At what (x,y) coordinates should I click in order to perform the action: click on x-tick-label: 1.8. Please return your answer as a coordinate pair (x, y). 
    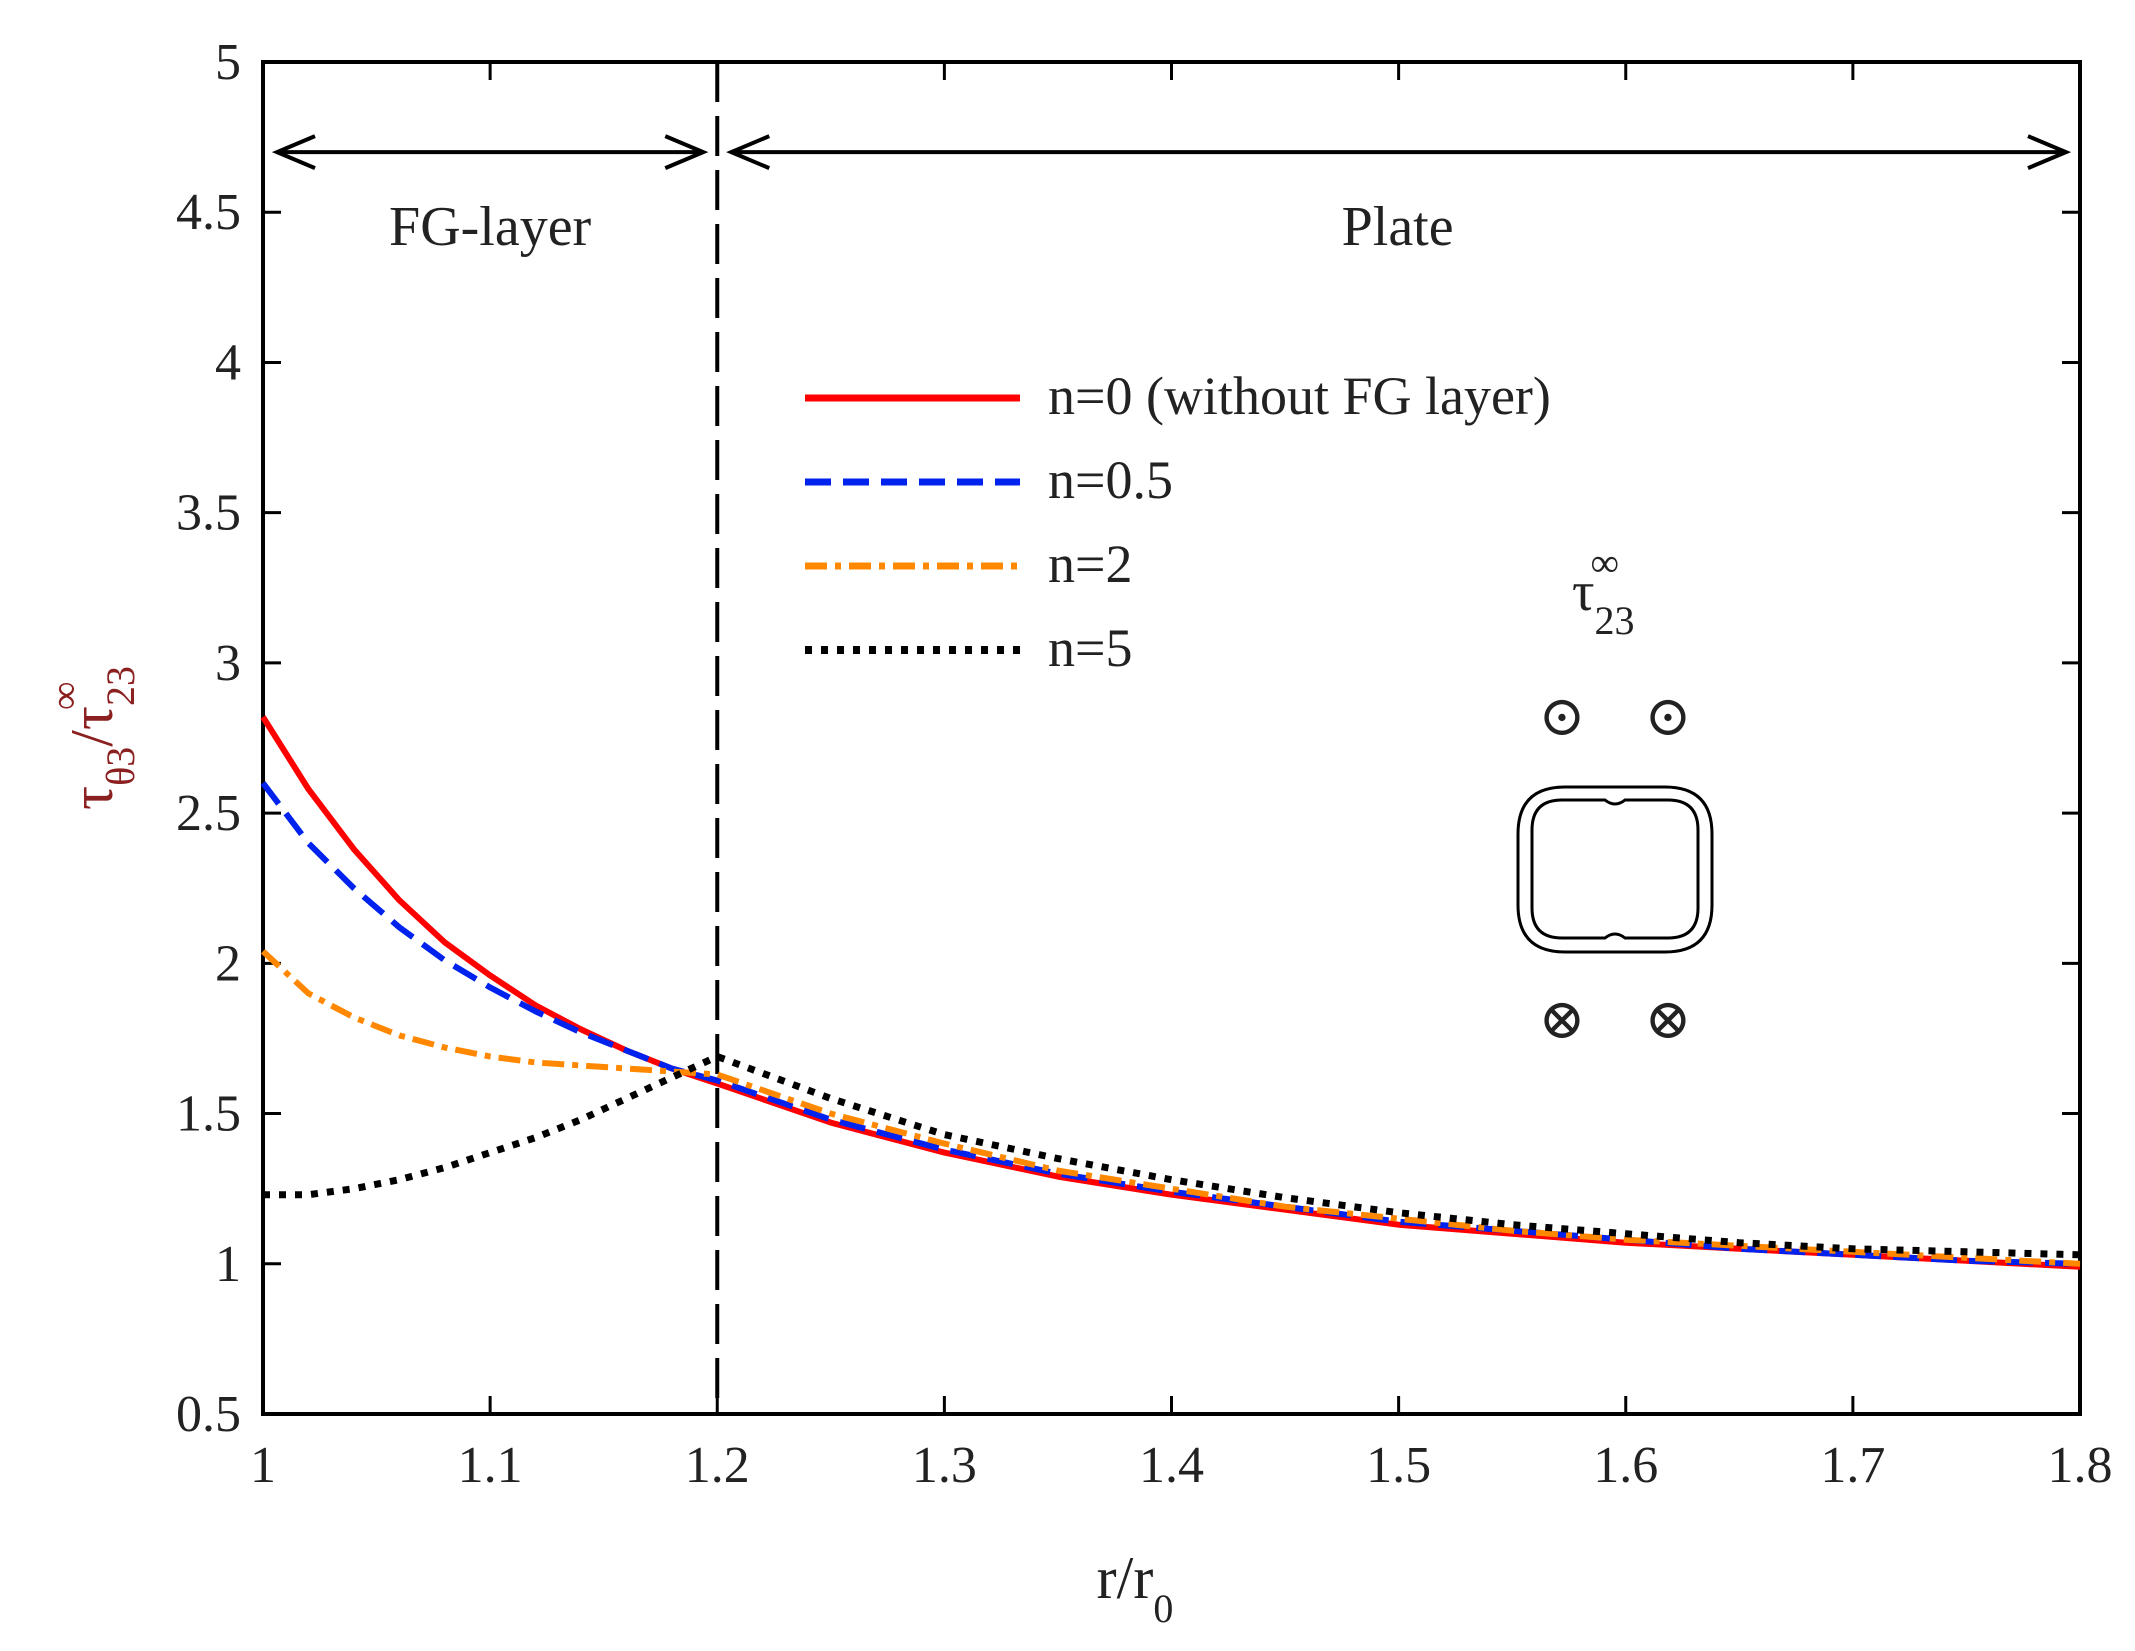
    Looking at the image, I should click on (2080, 1465).